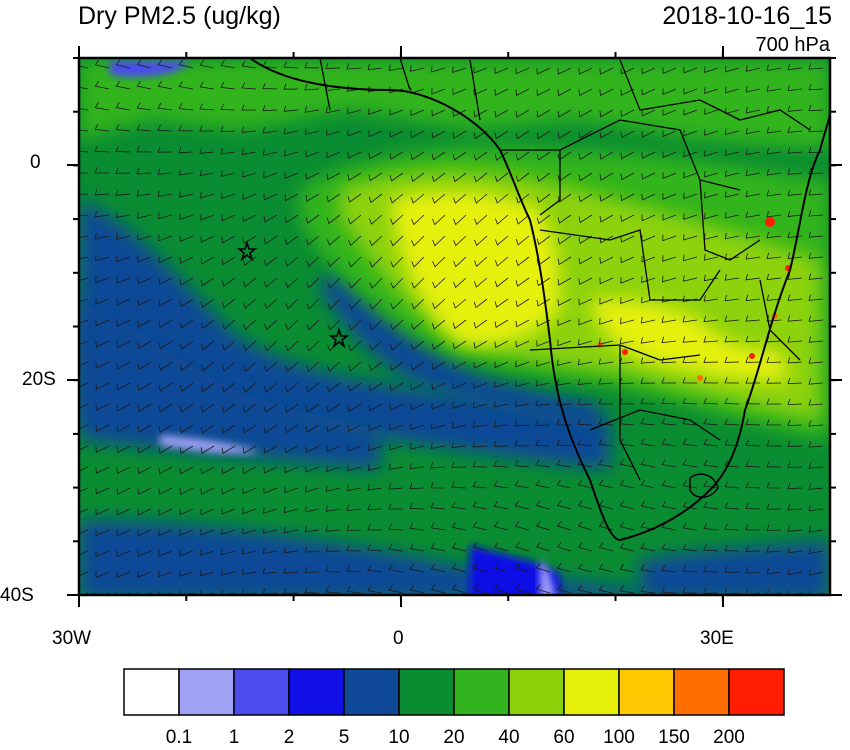 This screenshot has height=750, width=850. What do you see at coordinates (625, 352) in the screenshot?
I see `hotspot` at bounding box center [625, 352].